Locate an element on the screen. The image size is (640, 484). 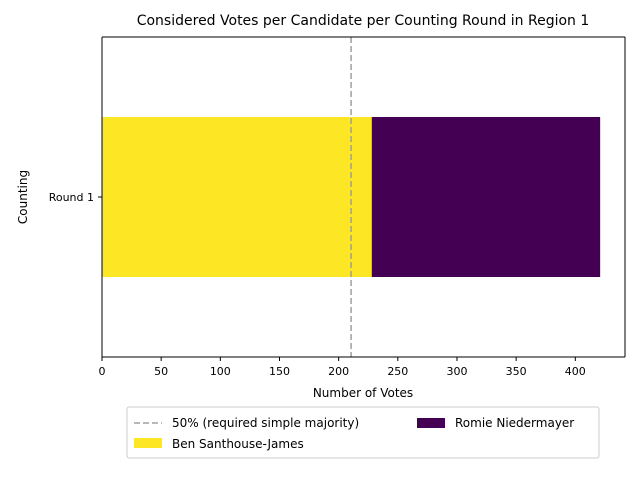
legend-reference-line-label: 50% (required simple majority) is located at coordinates (265, 423).